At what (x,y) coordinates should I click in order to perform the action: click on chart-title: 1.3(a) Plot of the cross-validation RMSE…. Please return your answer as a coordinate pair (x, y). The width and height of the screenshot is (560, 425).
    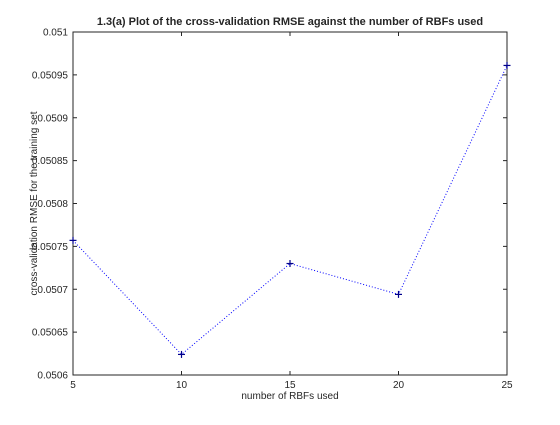
    Looking at the image, I should click on (290, 22).